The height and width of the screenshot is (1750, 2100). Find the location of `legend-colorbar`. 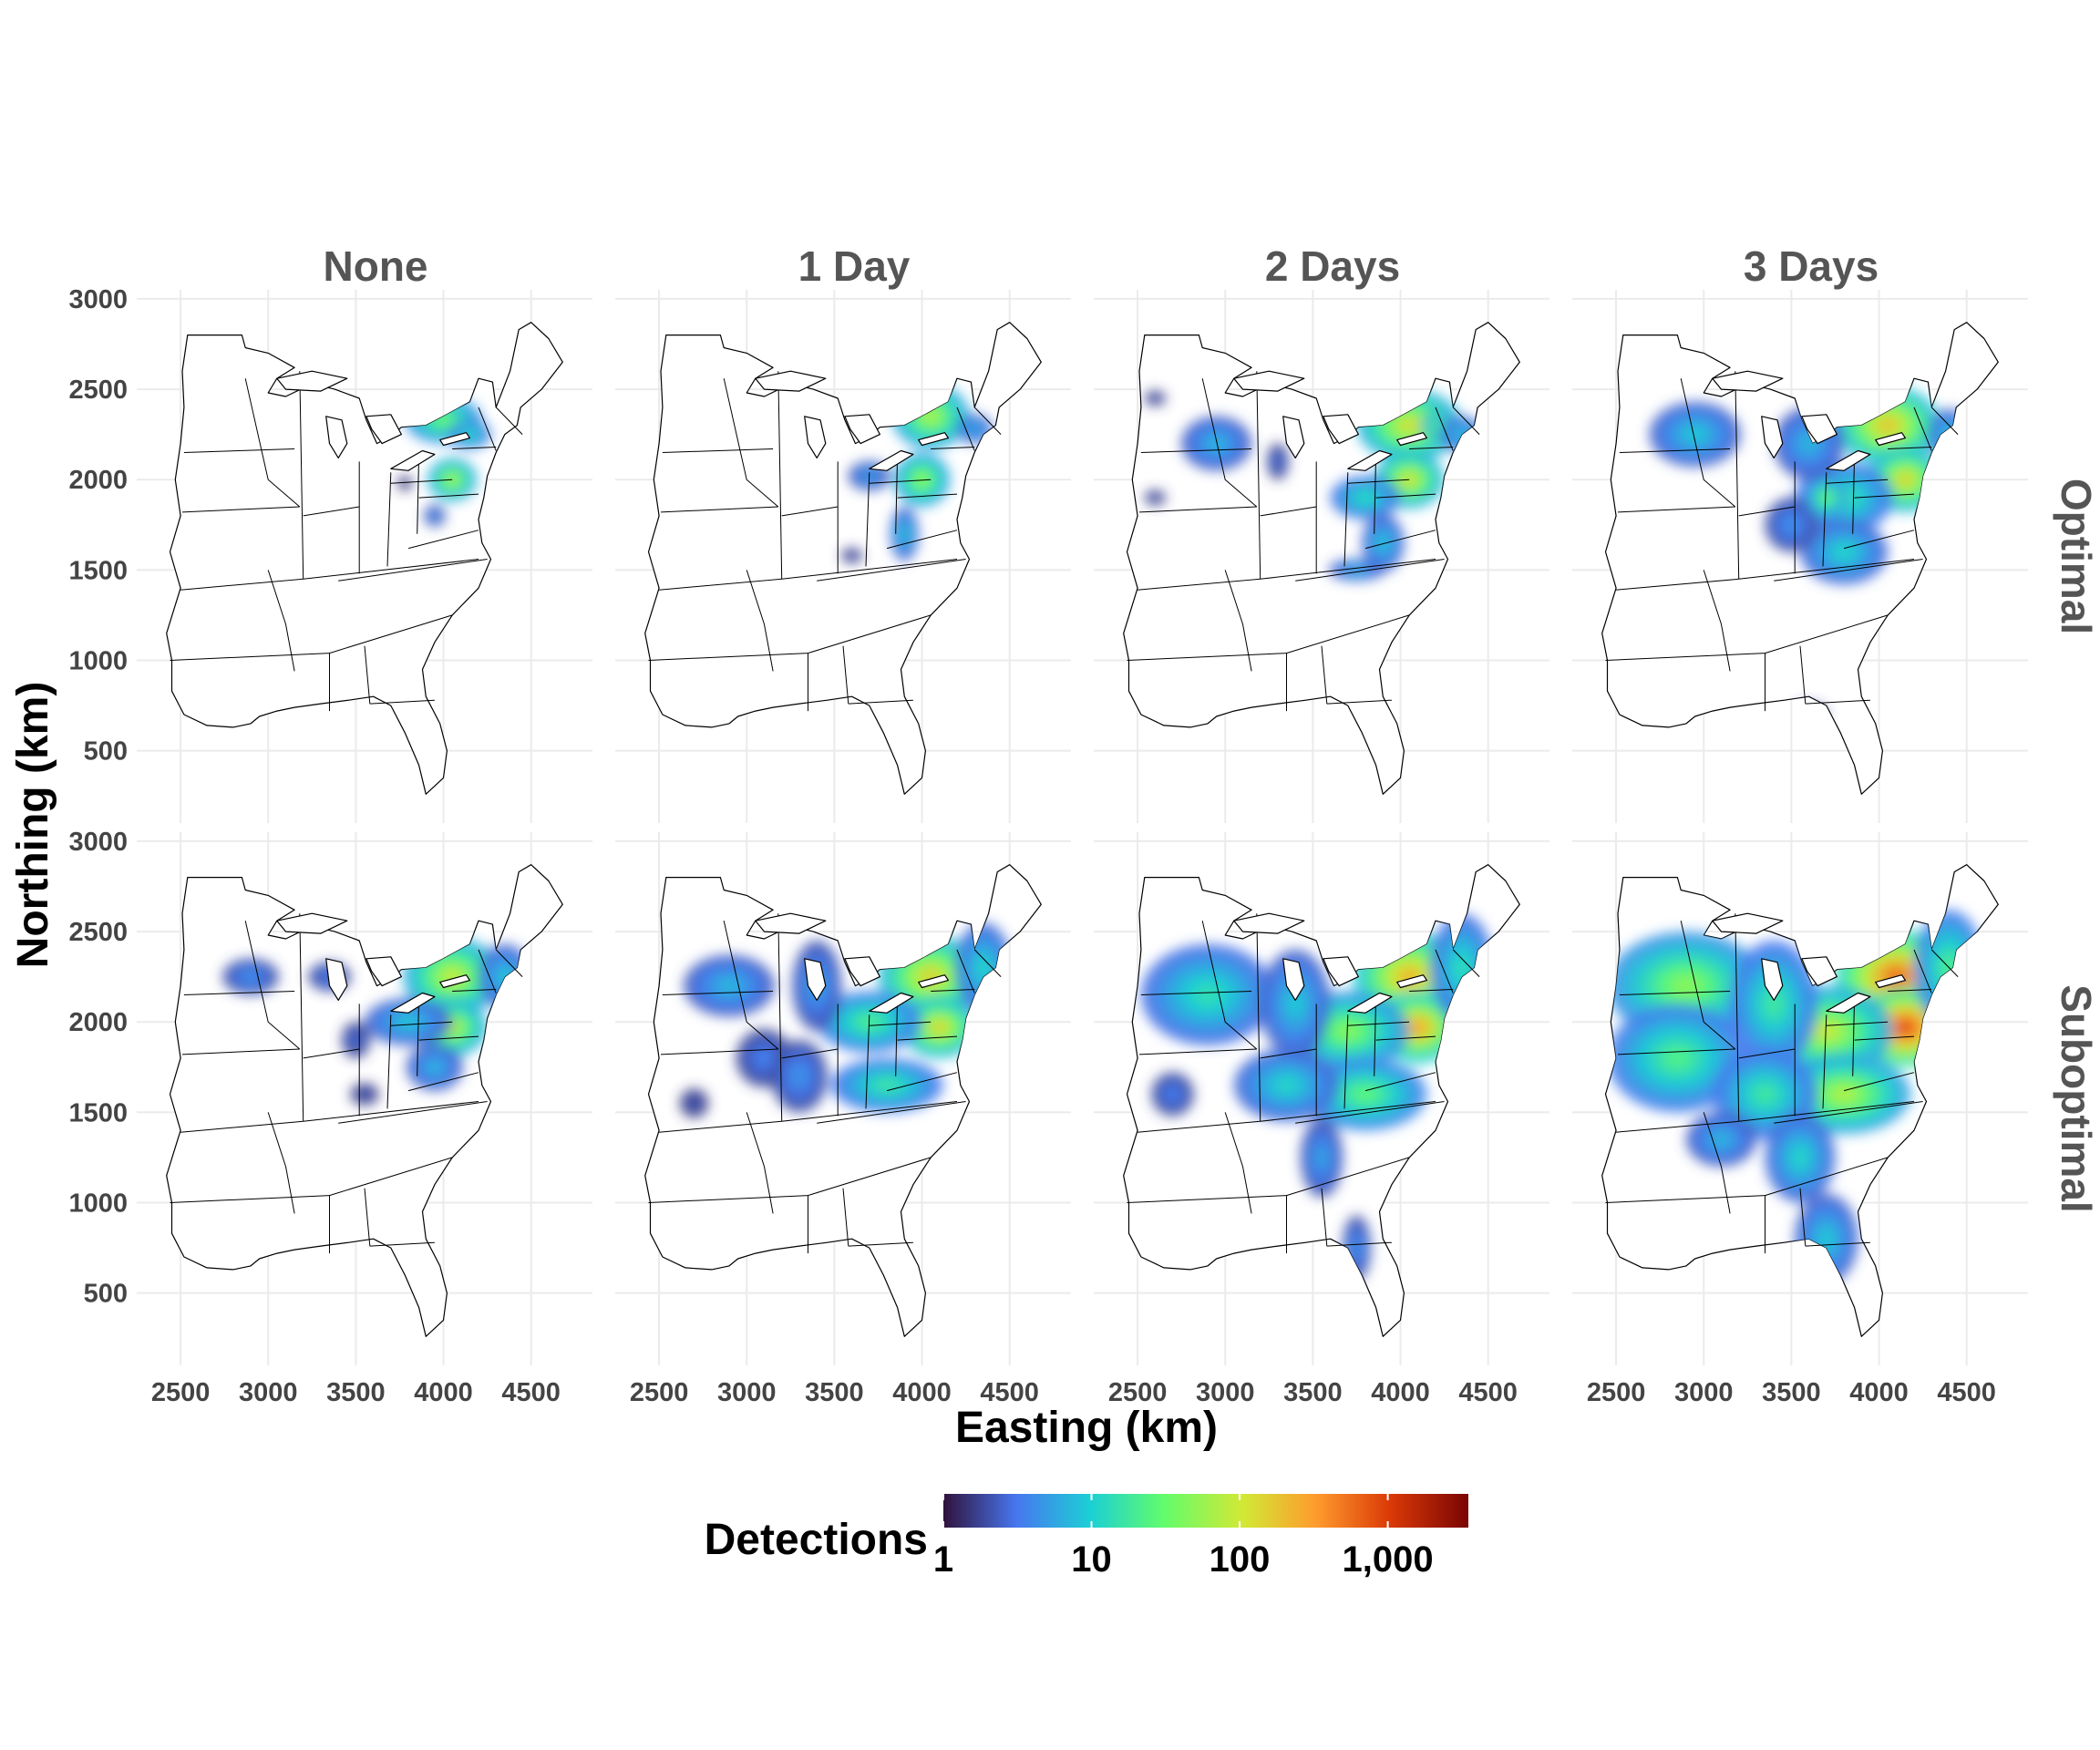

legend-colorbar is located at coordinates (1206, 1511).